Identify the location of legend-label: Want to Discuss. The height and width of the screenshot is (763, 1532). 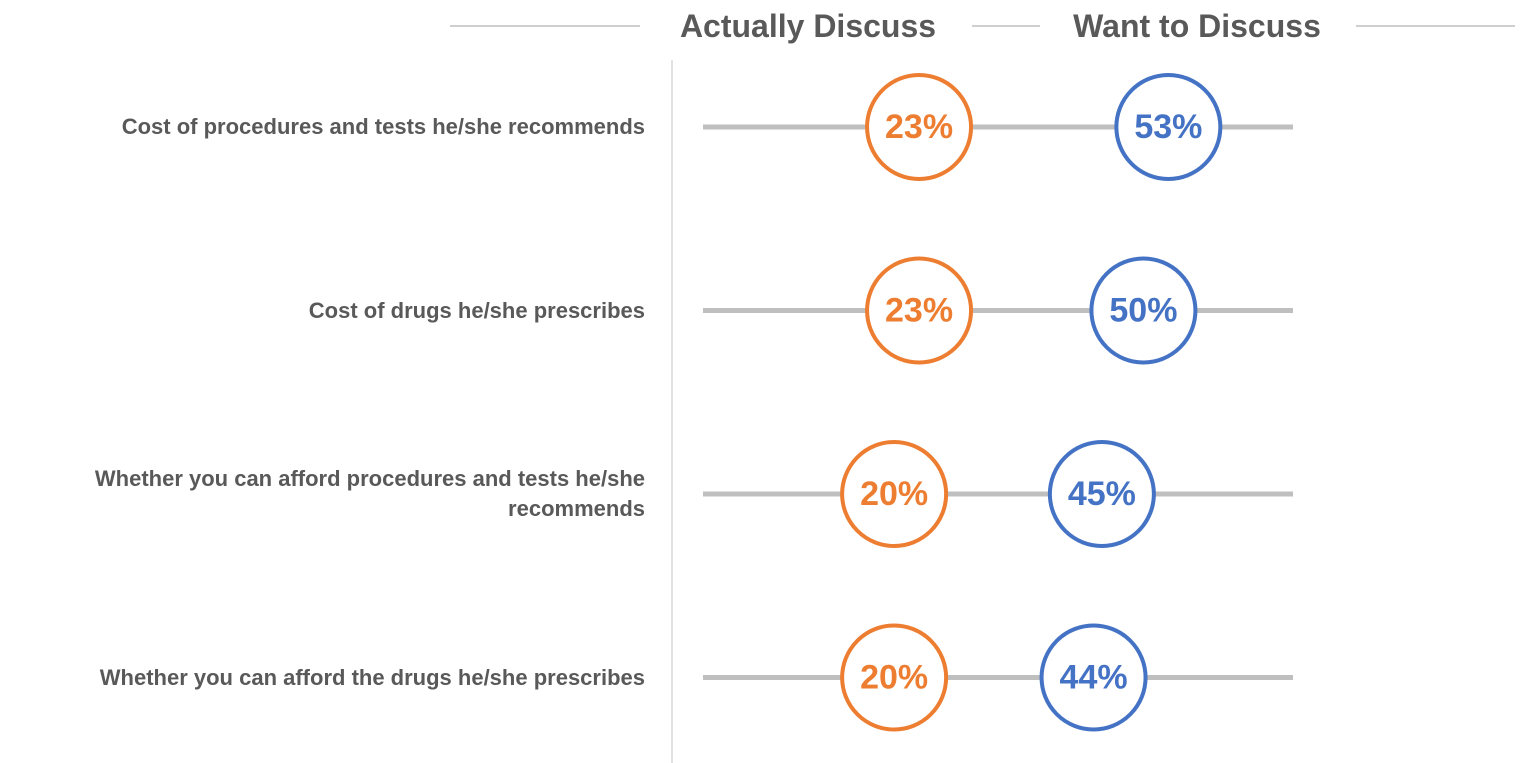
(1197, 26).